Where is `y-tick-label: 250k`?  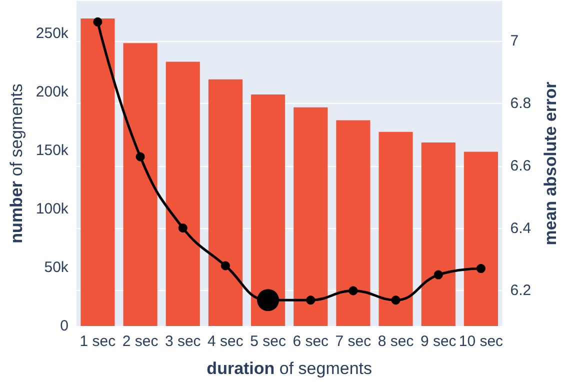 y-tick-label: 250k is located at coordinates (52, 33).